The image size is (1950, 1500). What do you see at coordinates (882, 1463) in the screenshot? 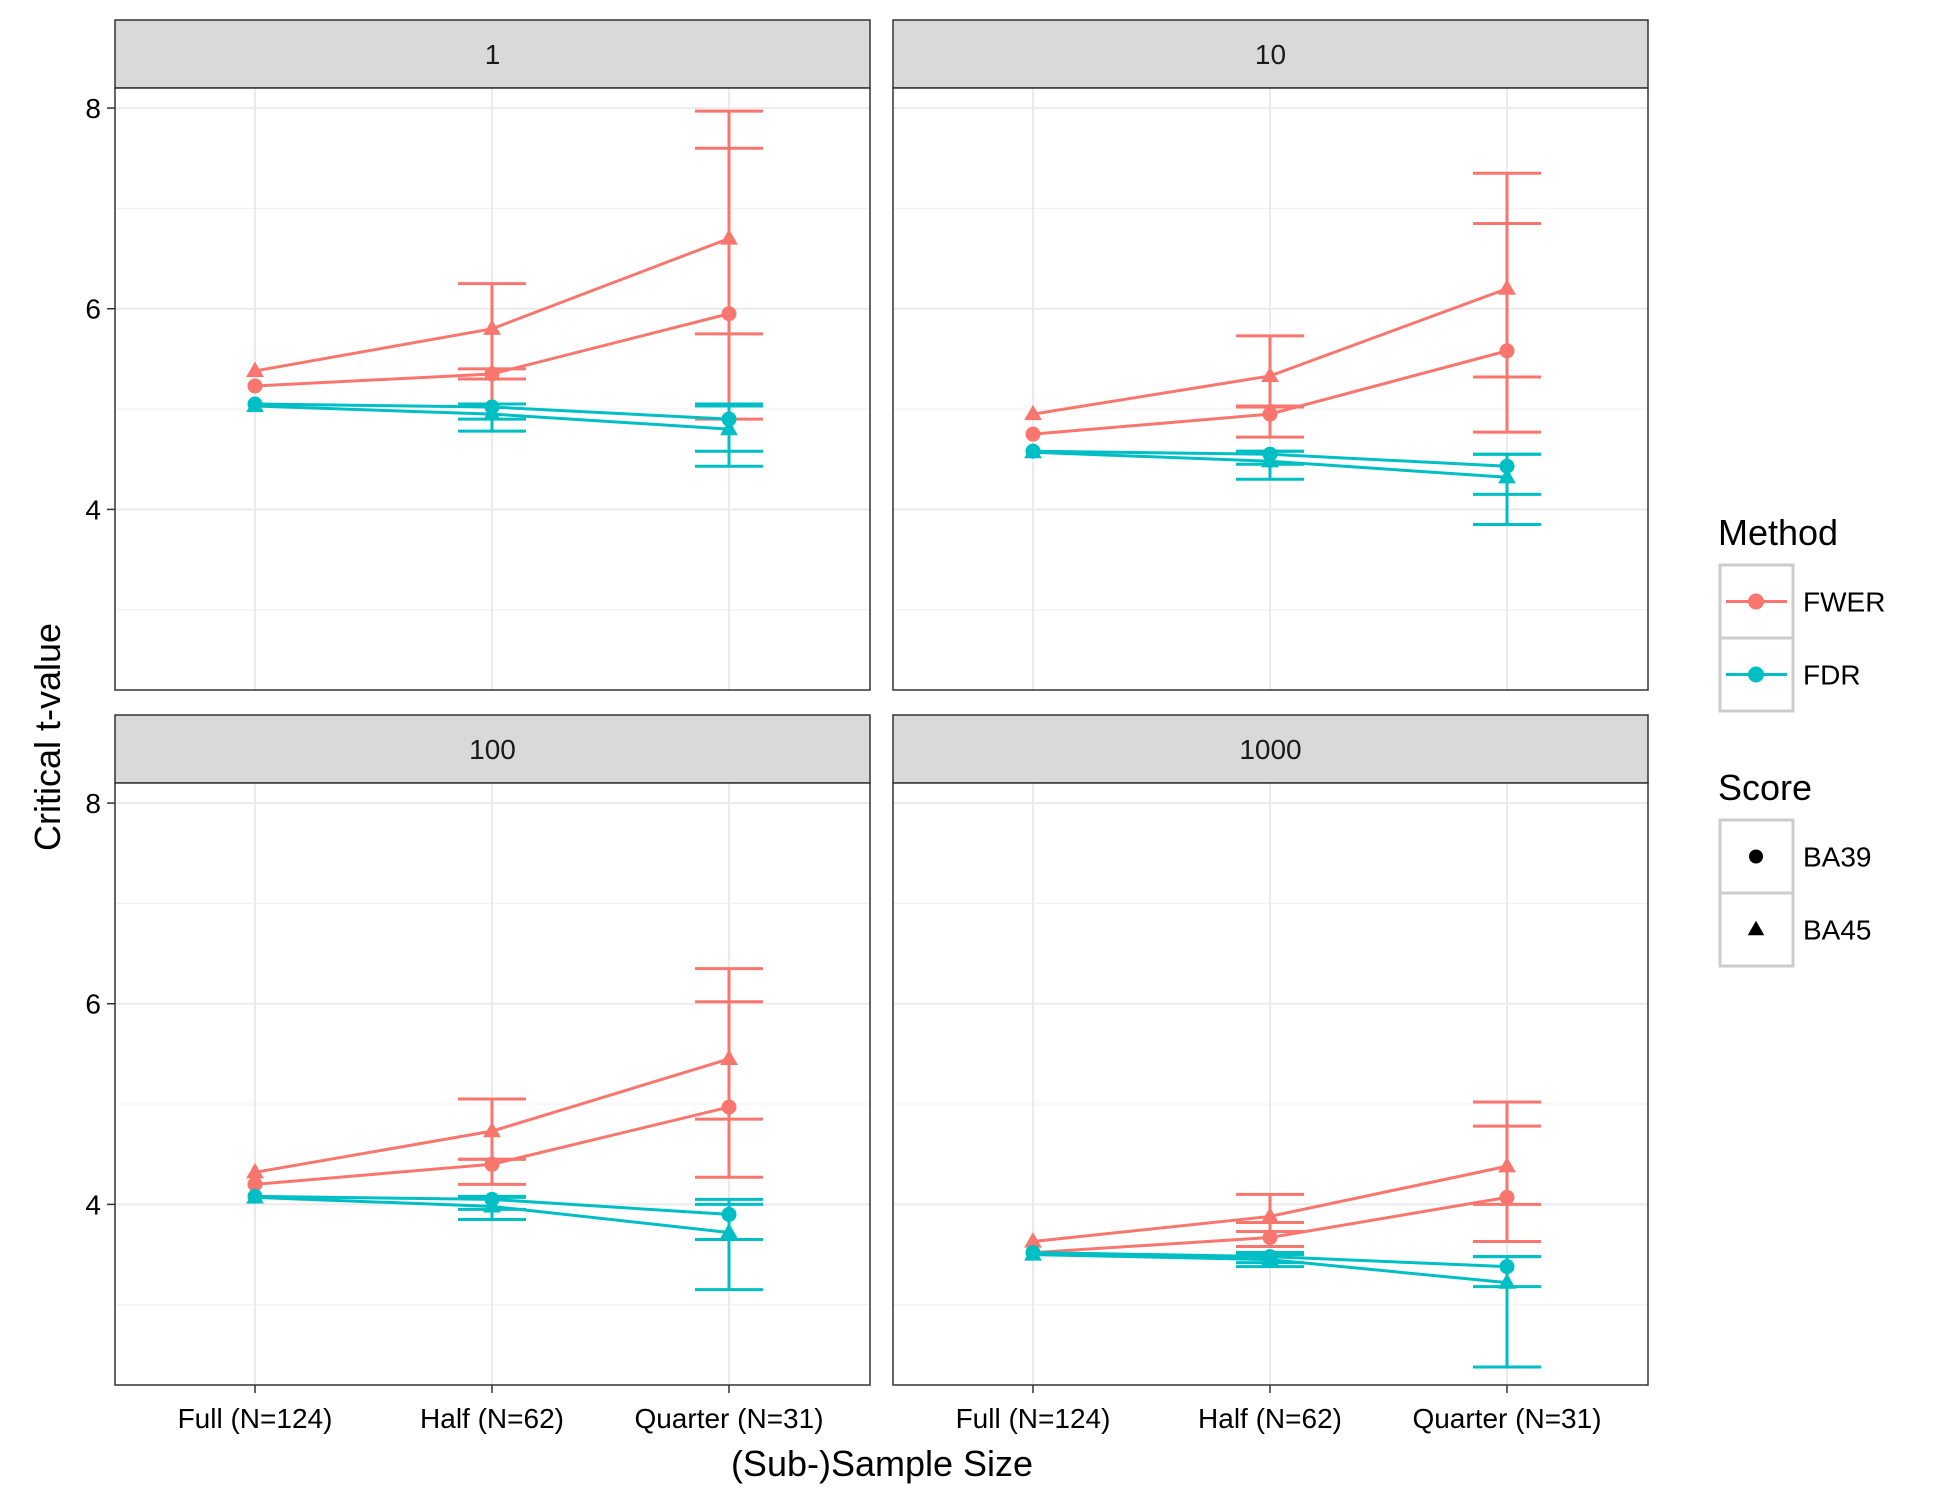
I see `x-axis-title: (Sub-)Sample Size` at bounding box center [882, 1463].